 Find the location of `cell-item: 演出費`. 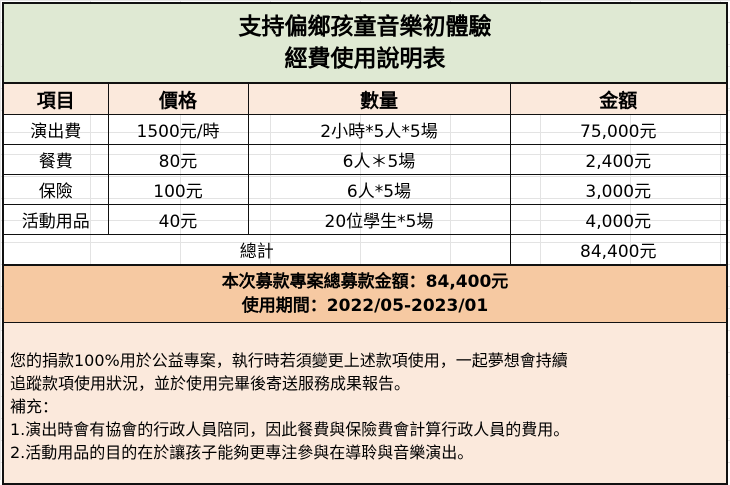

cell-item: 演出費 is located at coordinates (56, 129).